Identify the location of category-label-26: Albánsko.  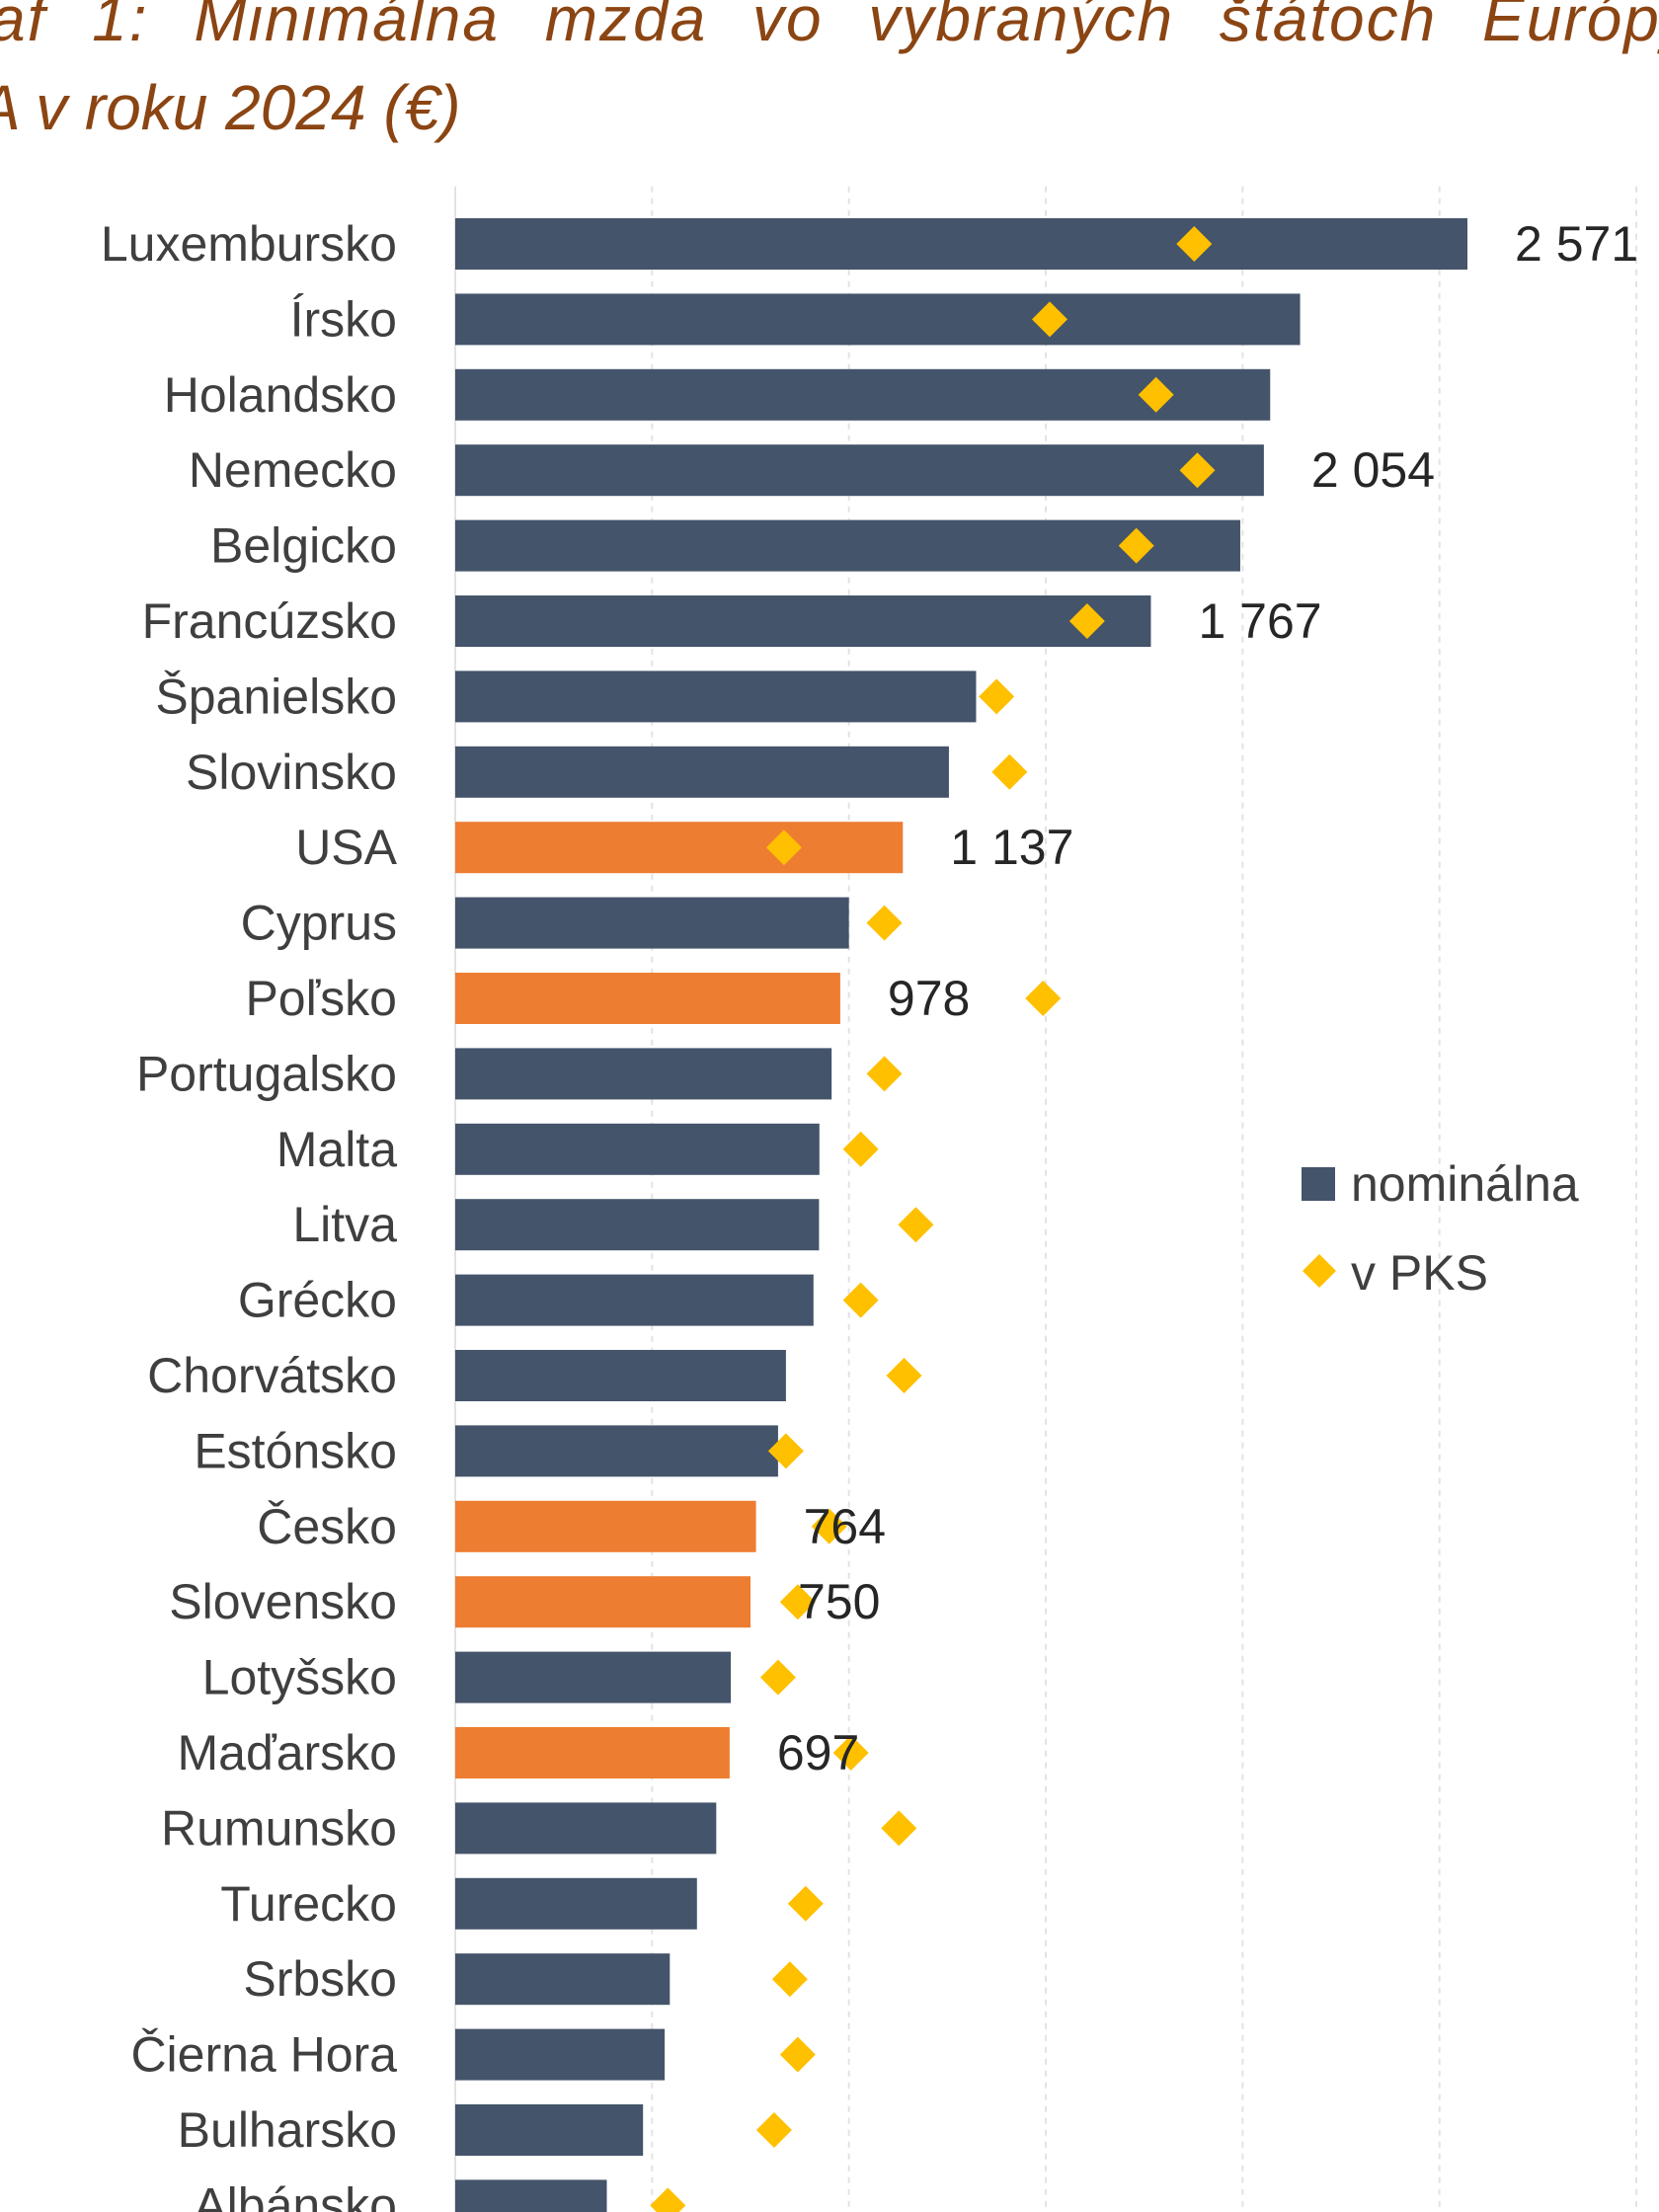
(296, 2194).